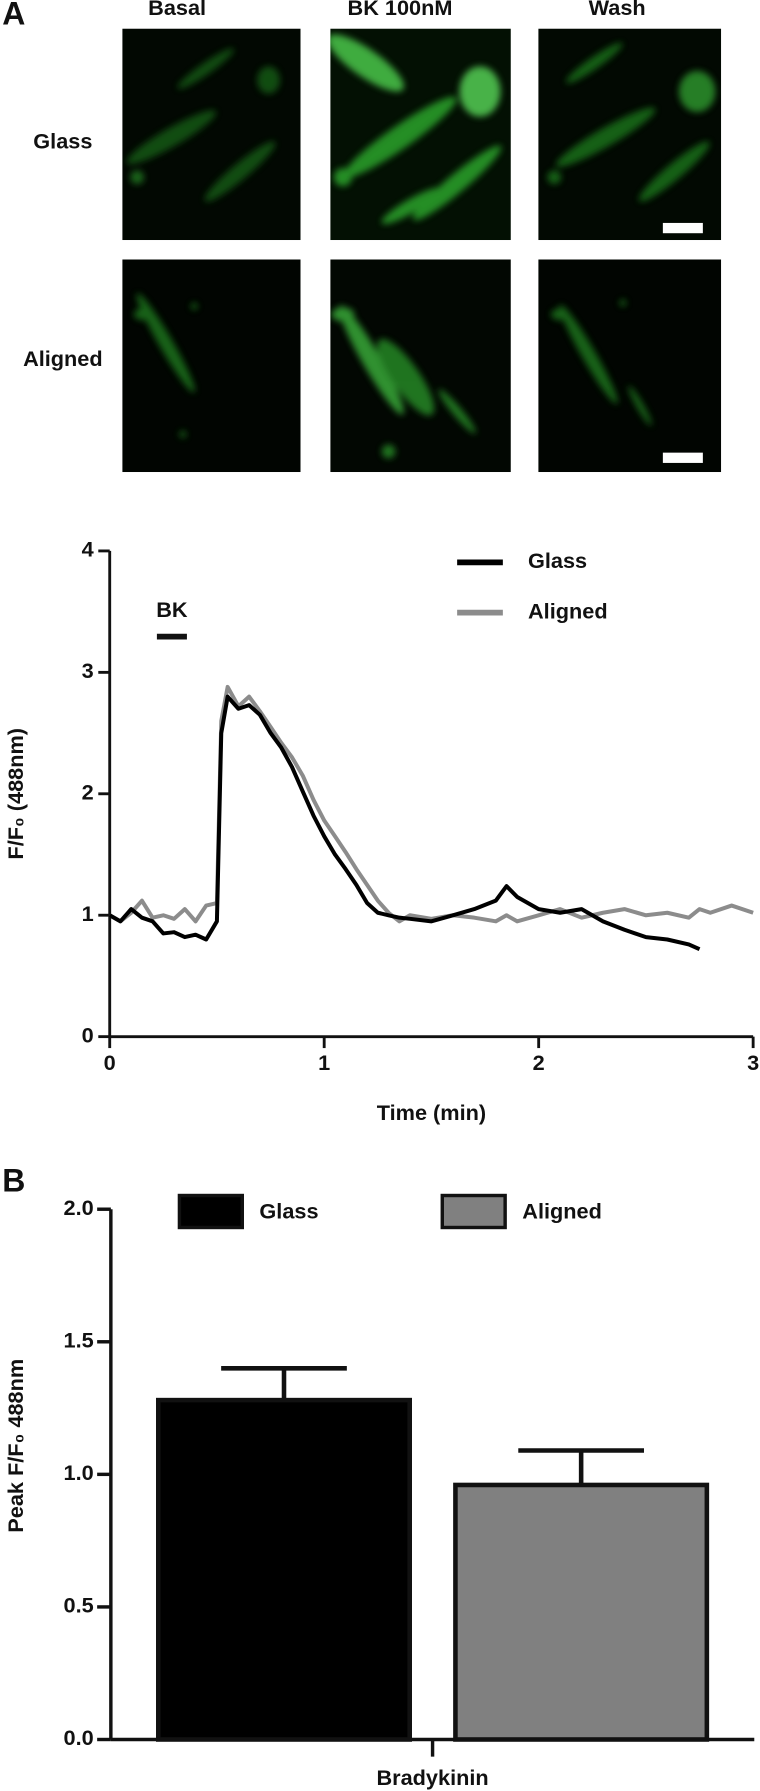 This screenshot has width=760, height=1791. What do you see at coordinates (88, 670) in the screenshot?
I see `y-tick-label: 3` at bounding box center [88, 670].